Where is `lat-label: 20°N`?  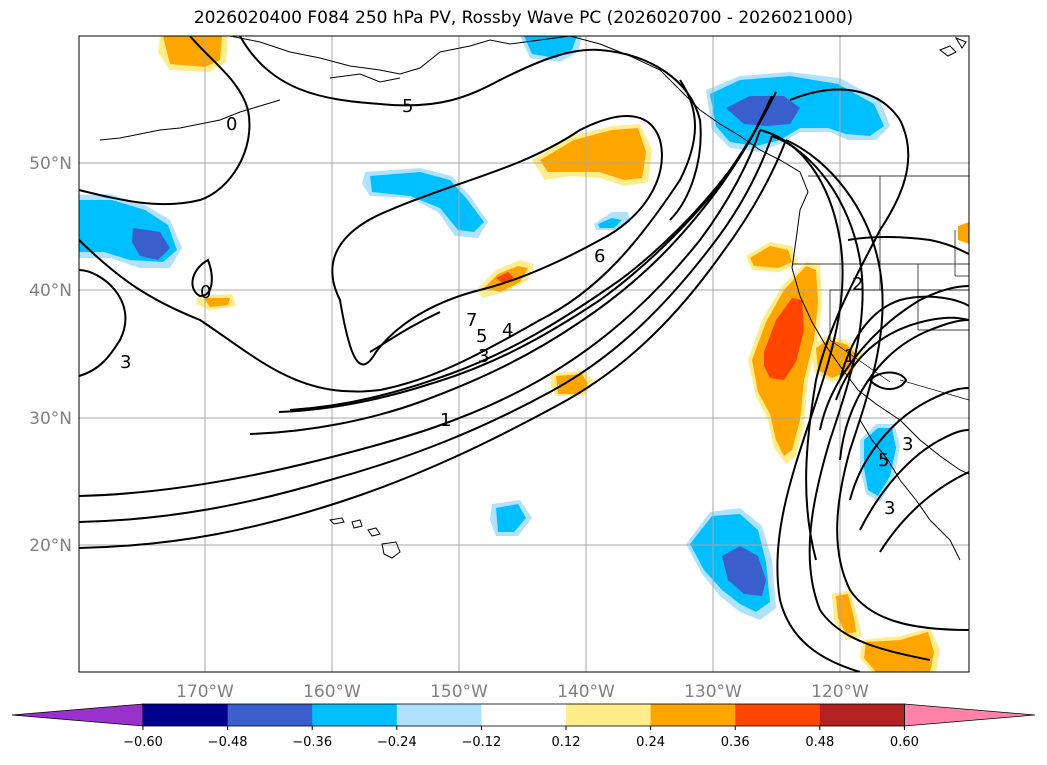 lat-label: 20°N is located at coordinates (50, 546).